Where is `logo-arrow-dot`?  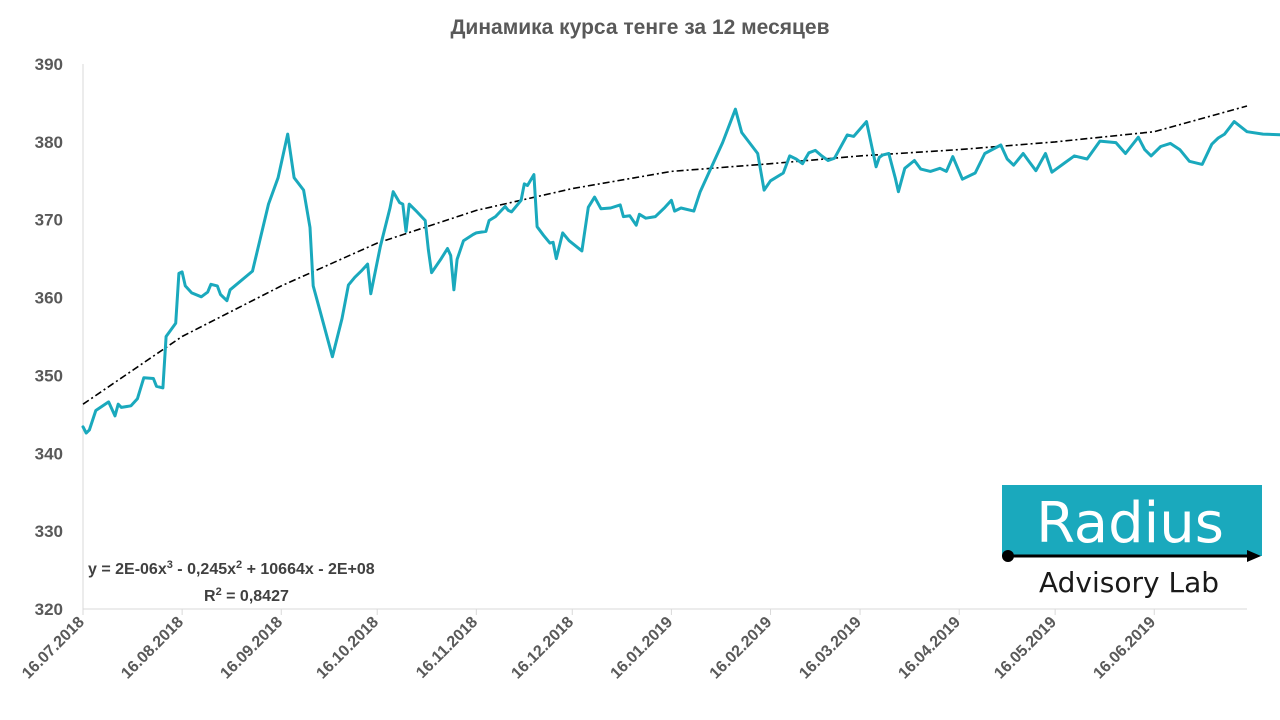
logo-arrow-dot is located at coordinates (1008, 556).